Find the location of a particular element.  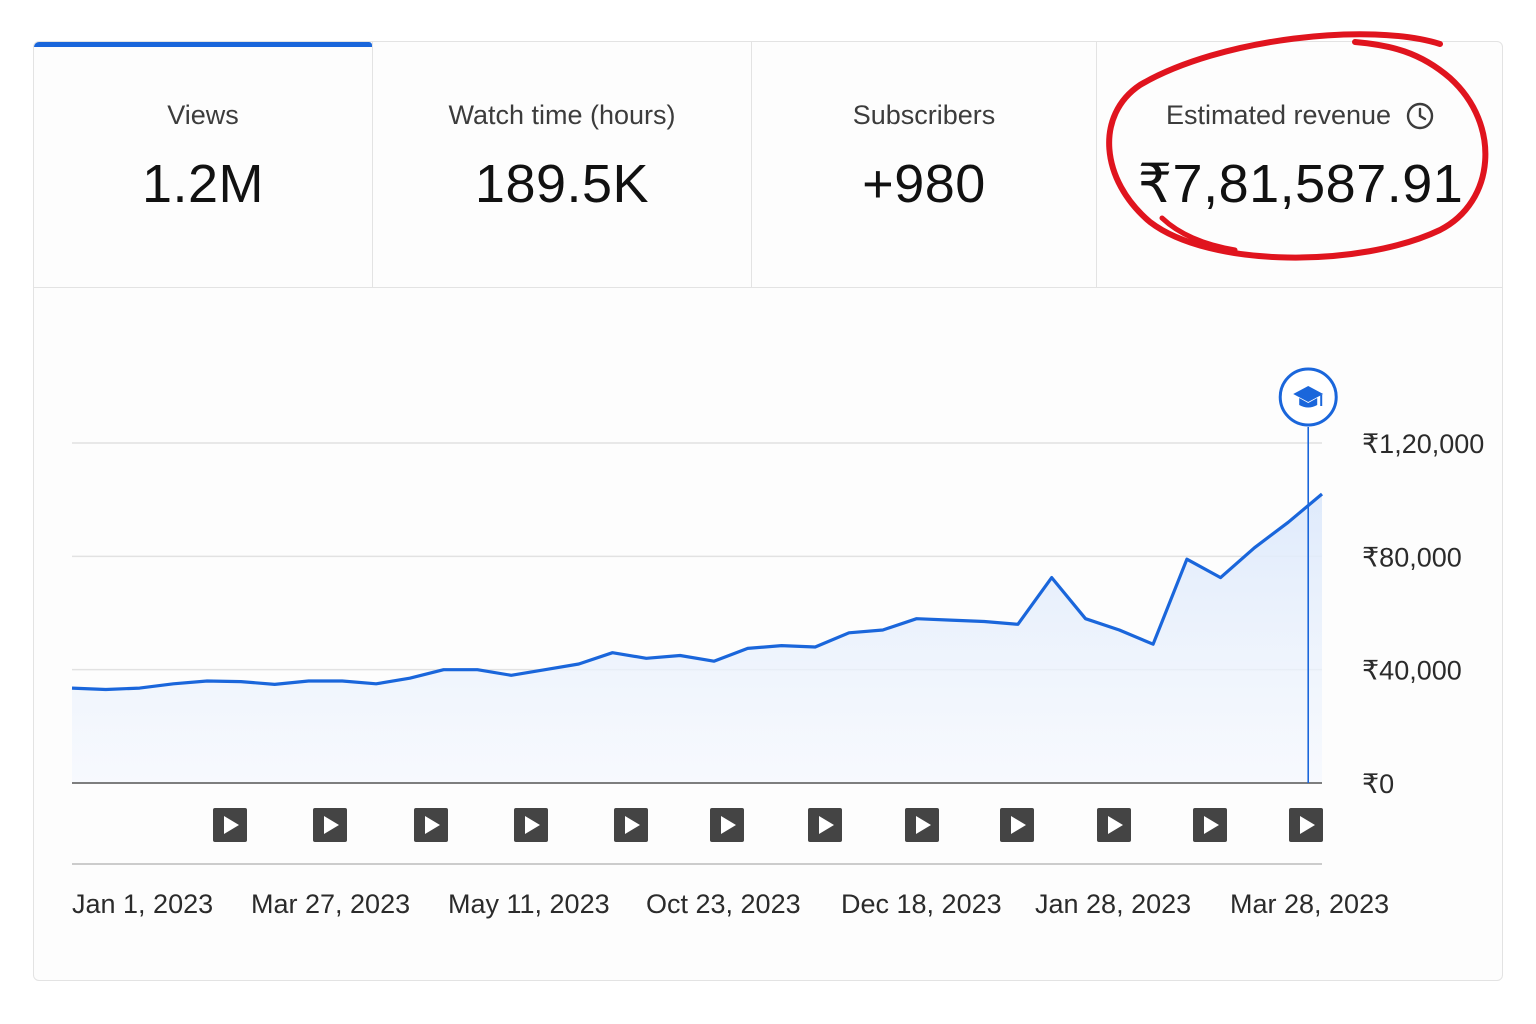

milestone-marker is located at coordinates (1308, 575).